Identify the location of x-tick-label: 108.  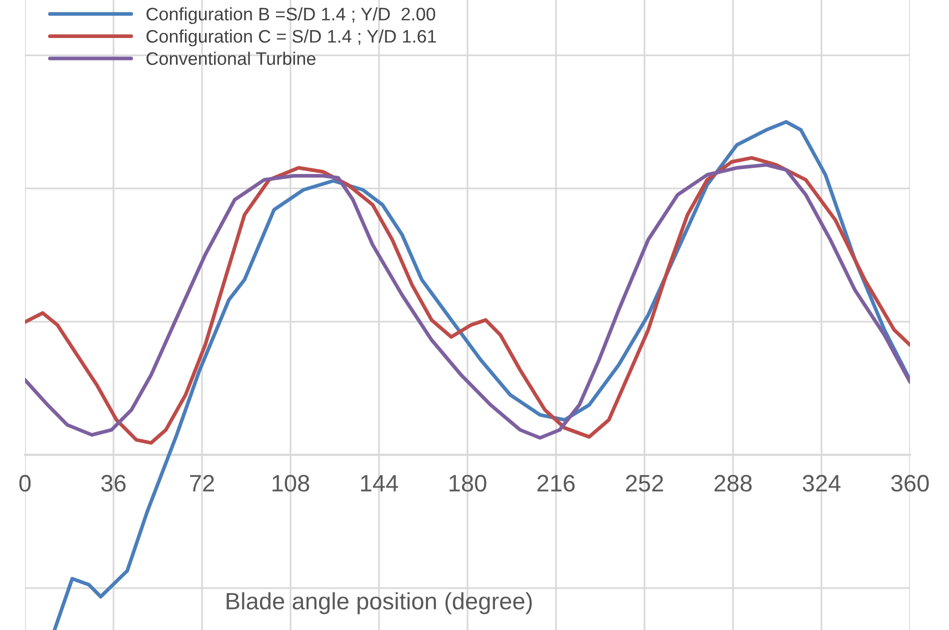
(291, 483).